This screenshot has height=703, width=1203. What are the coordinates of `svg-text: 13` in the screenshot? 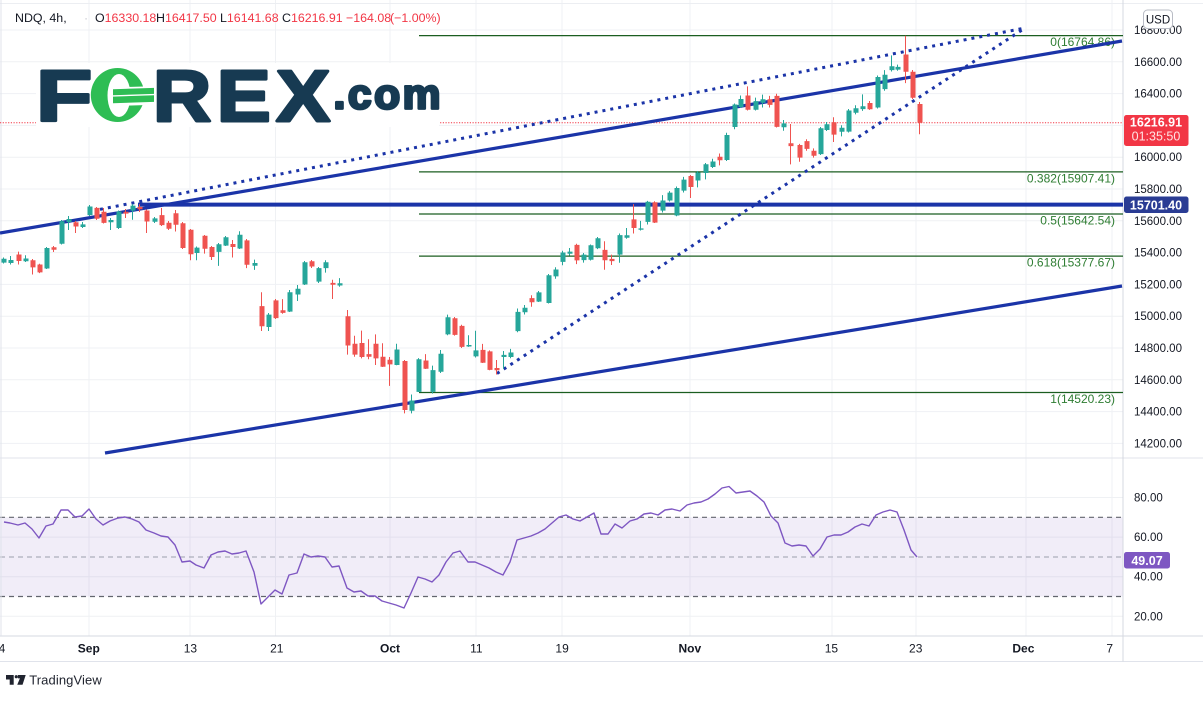 It's located at (191, 649).